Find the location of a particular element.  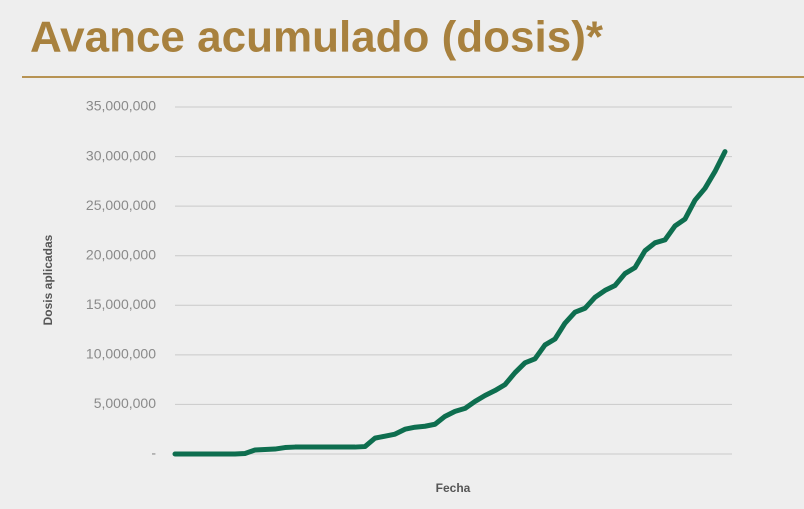

chart-title: Avance acumulado (dosis)* is located at coordinates (317, 37).